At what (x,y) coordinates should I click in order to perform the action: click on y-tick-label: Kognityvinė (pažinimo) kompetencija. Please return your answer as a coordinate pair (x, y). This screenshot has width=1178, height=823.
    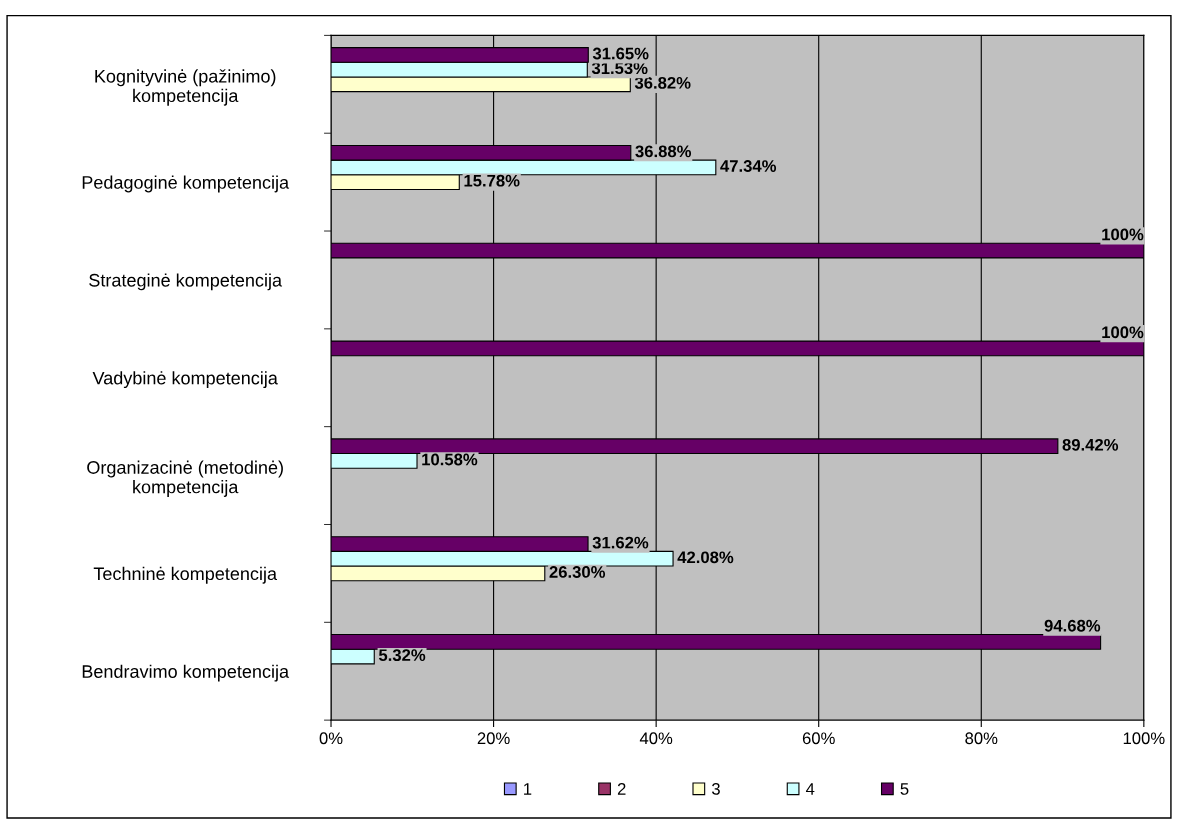
    Looking at the image, I should click on (185, 87).